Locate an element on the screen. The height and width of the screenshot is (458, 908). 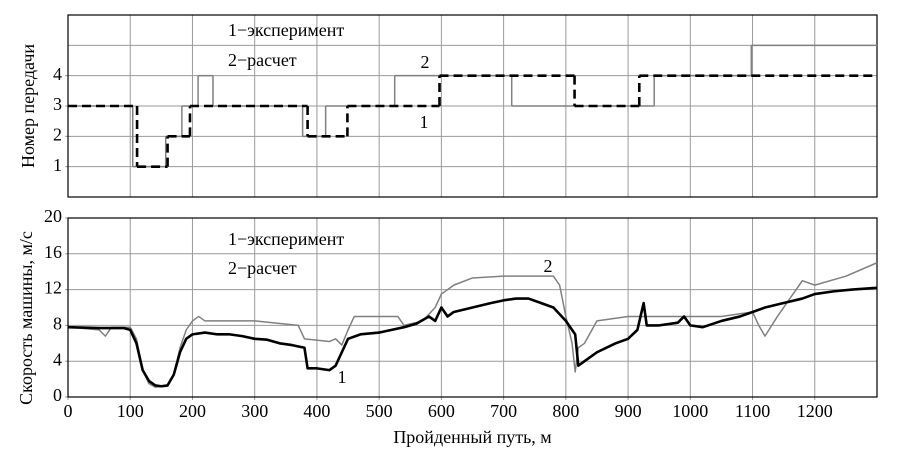
x-tick-label: 0 is located at coordinates (68, 411).